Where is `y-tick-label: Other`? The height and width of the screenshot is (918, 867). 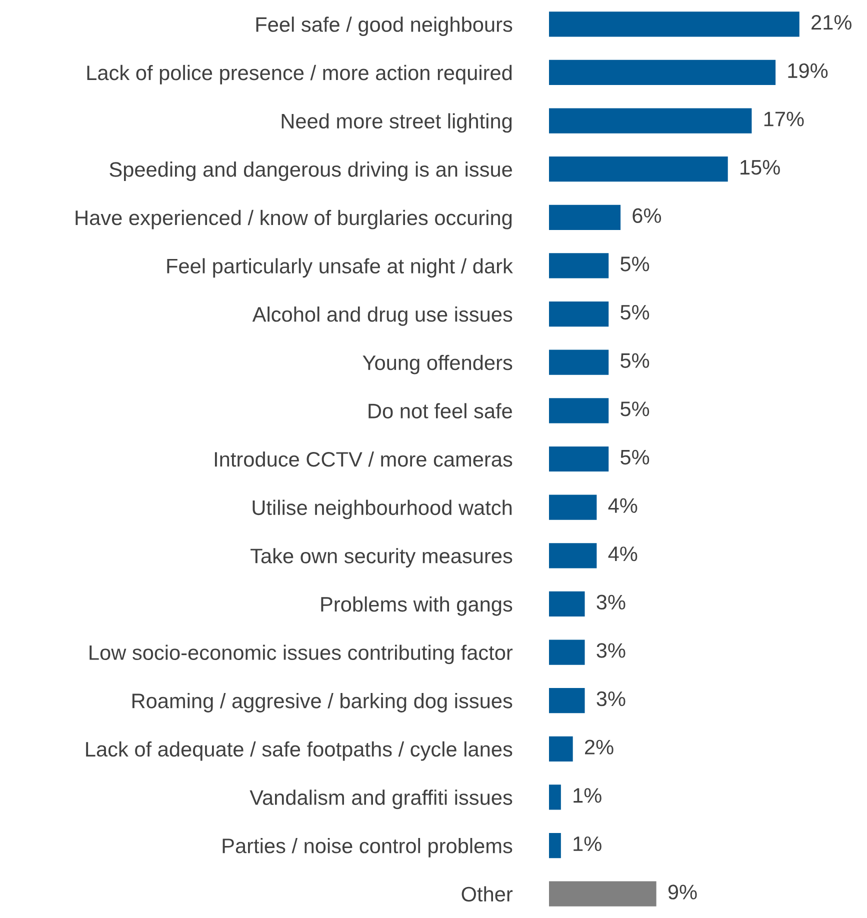 y-tick-label: Other is located at coordinates (487, 894).